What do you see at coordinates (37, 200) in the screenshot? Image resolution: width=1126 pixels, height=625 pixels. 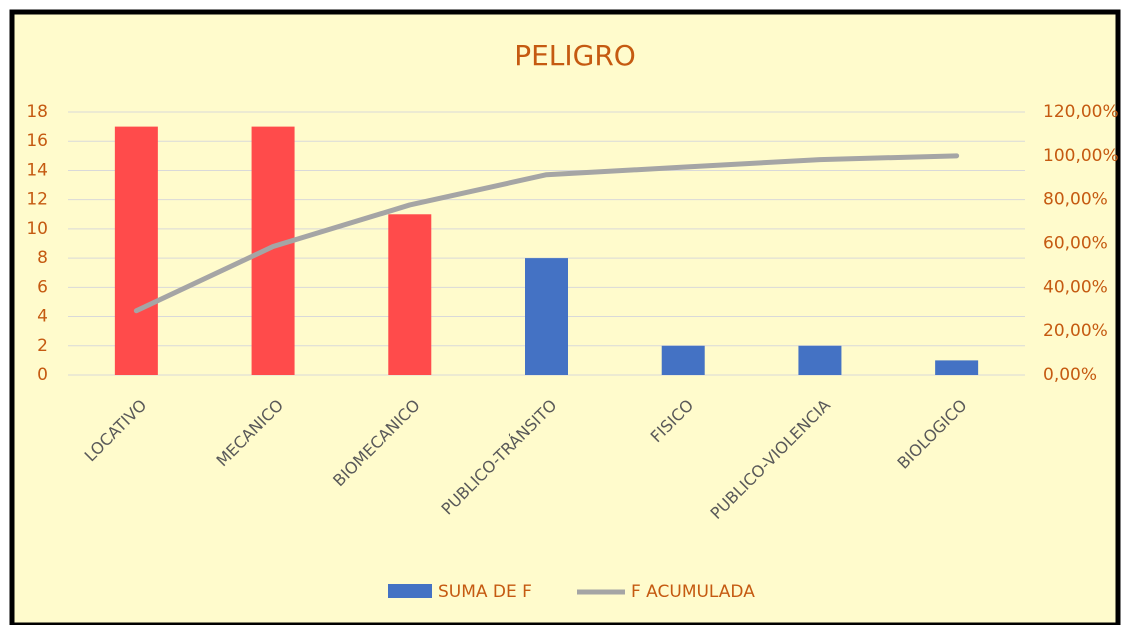 I see `y-tick-label: 12` at bounding box center [37, 200].